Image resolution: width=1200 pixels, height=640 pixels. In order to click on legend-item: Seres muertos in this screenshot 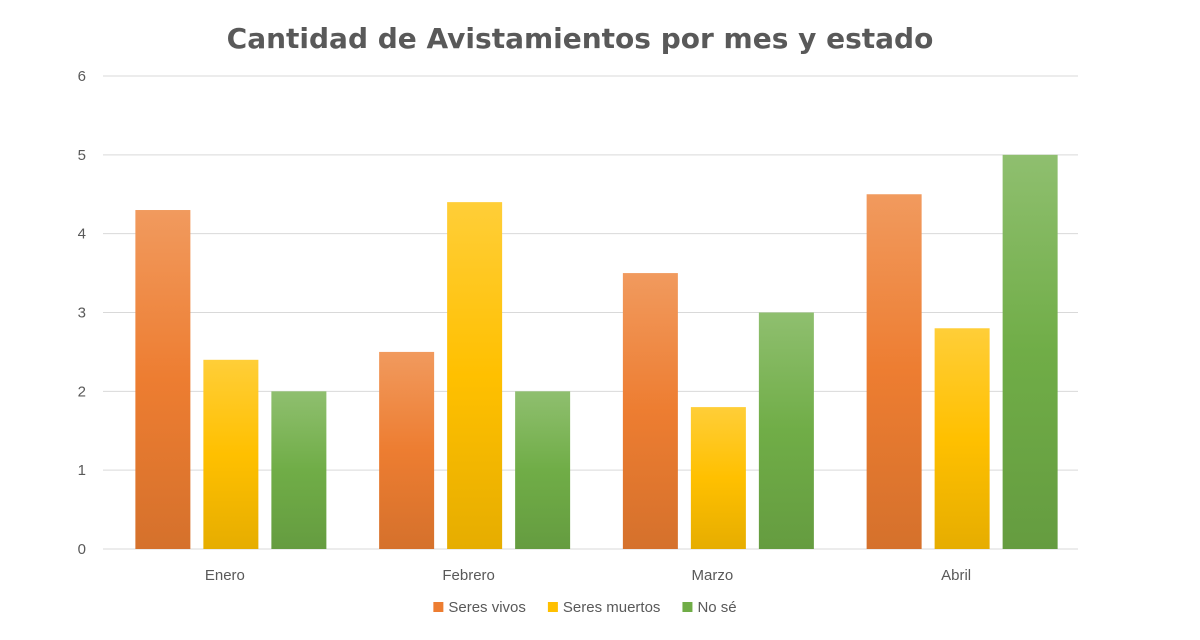, I will do `click(604, 607)`.